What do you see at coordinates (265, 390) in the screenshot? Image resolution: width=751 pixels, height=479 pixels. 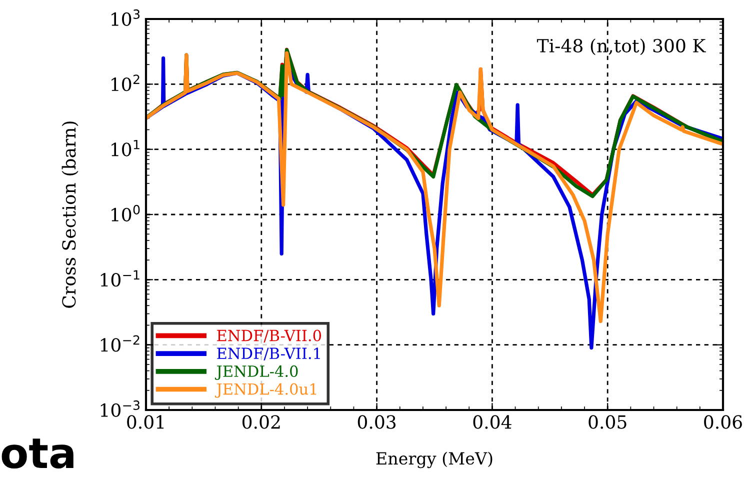 I see `legend-label: JENDL-4.0u1` at bounding box center [265, 390].